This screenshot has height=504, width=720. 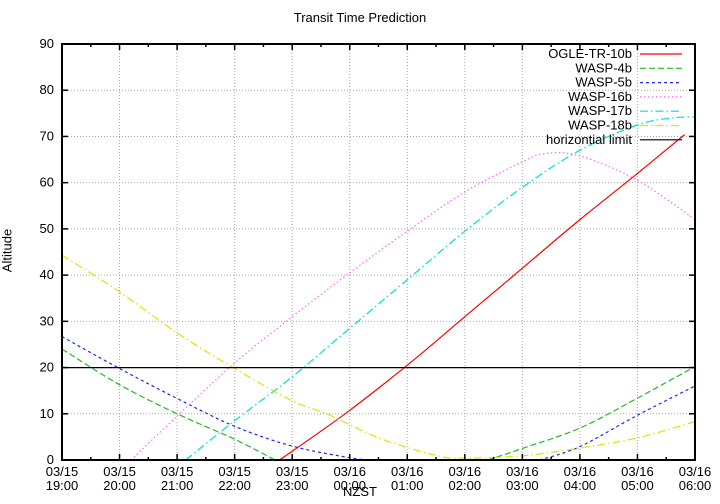 What do you see at coordinates (600, 125) in the screenshot?
I see `legend-label-wasp-18b: WASP-18b` at bounding box center [600, 125].